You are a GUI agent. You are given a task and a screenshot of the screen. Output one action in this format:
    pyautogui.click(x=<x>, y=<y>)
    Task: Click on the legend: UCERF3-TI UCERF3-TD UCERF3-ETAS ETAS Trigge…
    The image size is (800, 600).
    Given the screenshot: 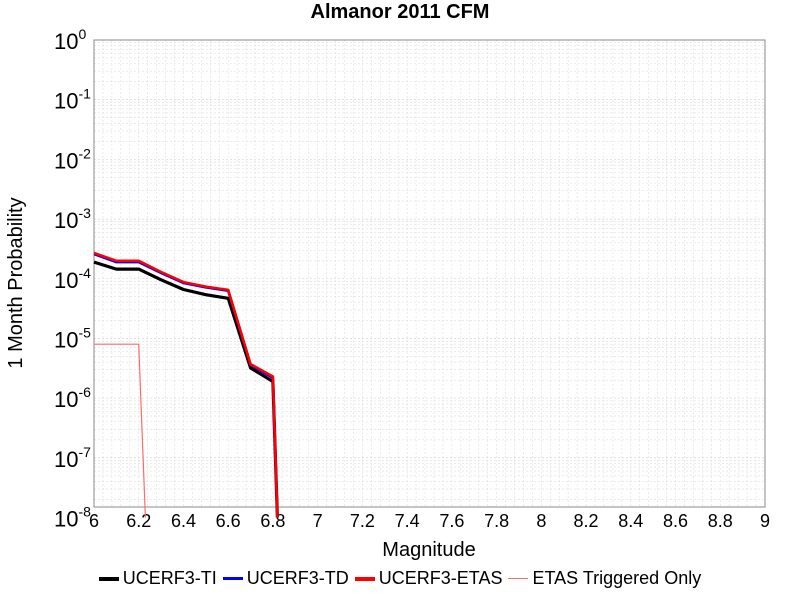 What is the action you would take?
    pyautogui.click(x=400, y=578)
    